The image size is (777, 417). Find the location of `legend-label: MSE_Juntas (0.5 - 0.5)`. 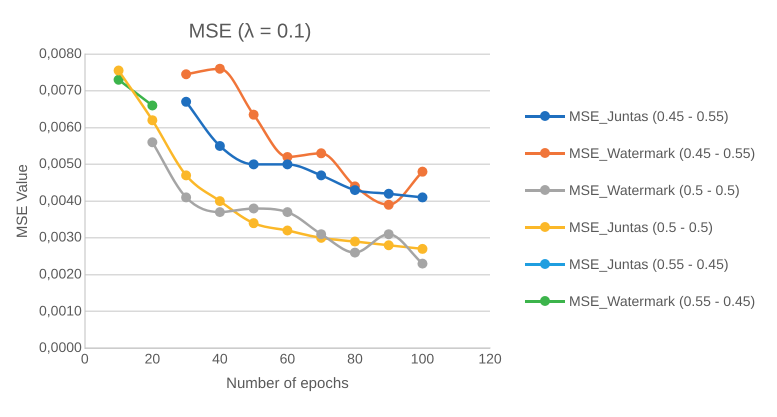

legend-label: MSE_Juntas (0.5 - 0.5) is located at coordinates (641, 227).